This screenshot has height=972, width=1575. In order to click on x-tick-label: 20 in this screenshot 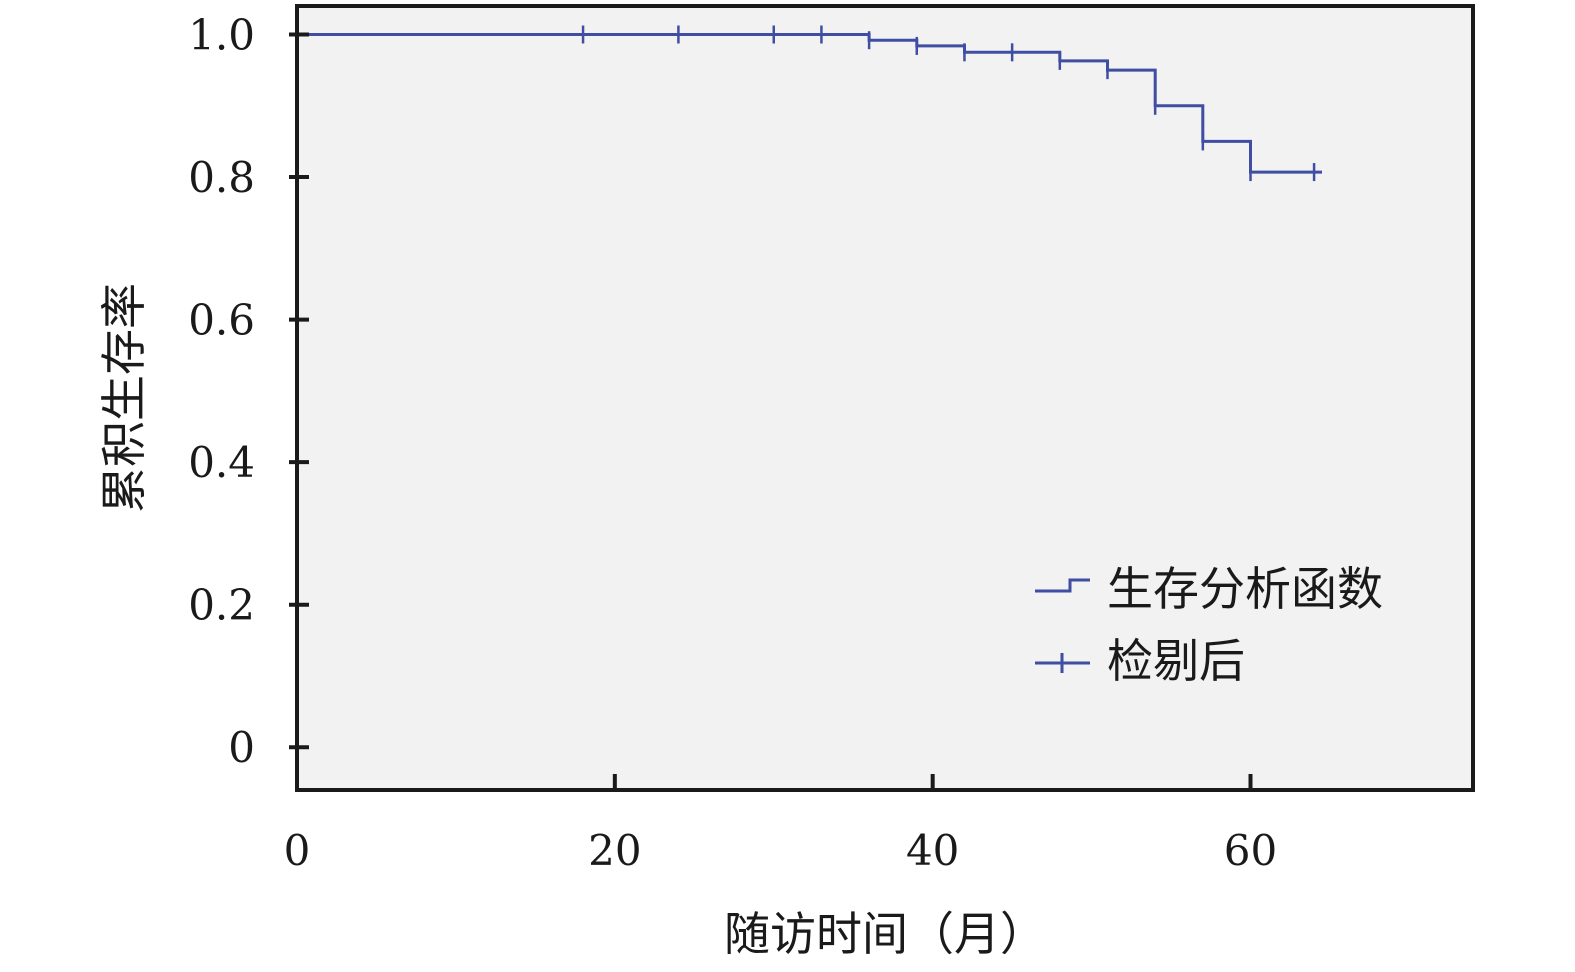, I will do `click(614, 850)`.